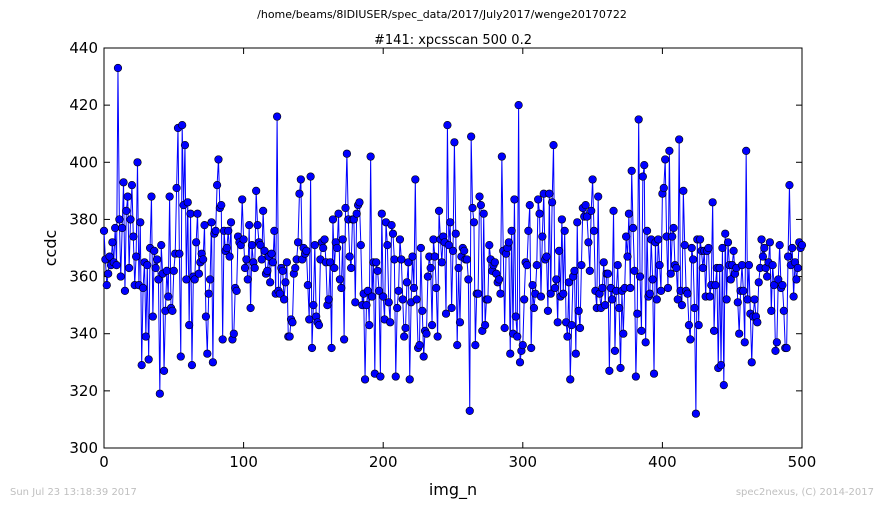 This screenshot has height=509, width=884. I want to click on y-tick-label: 300, so click(83, 448).